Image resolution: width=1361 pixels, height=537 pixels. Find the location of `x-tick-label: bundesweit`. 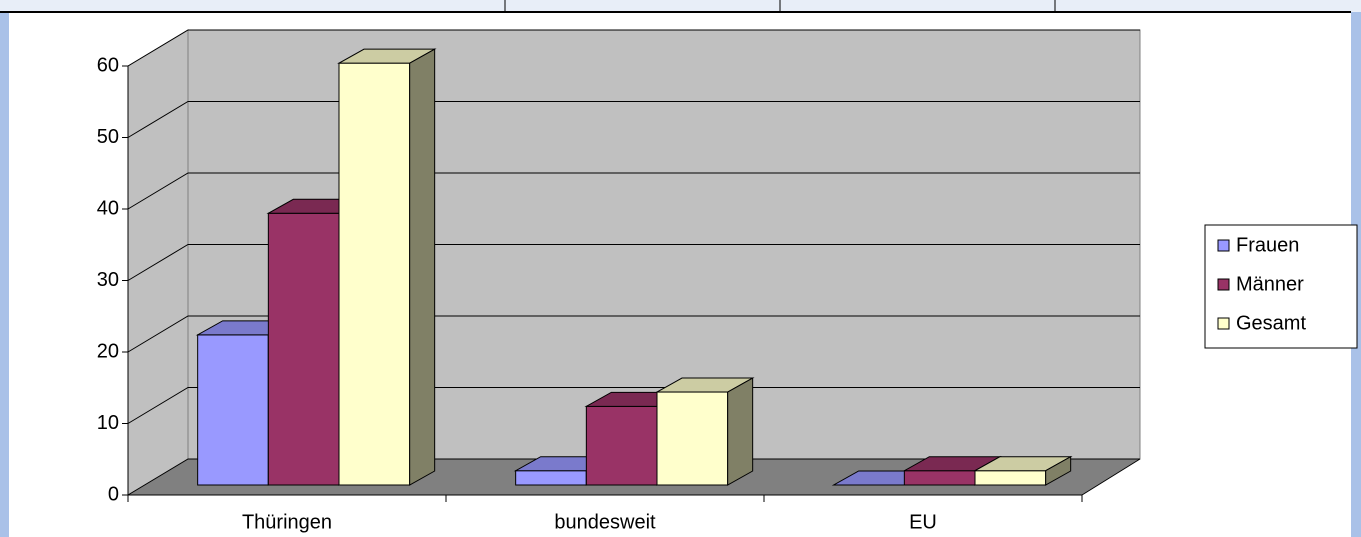

x-tick-label: bundesweit is located at coordinates (605, 522).